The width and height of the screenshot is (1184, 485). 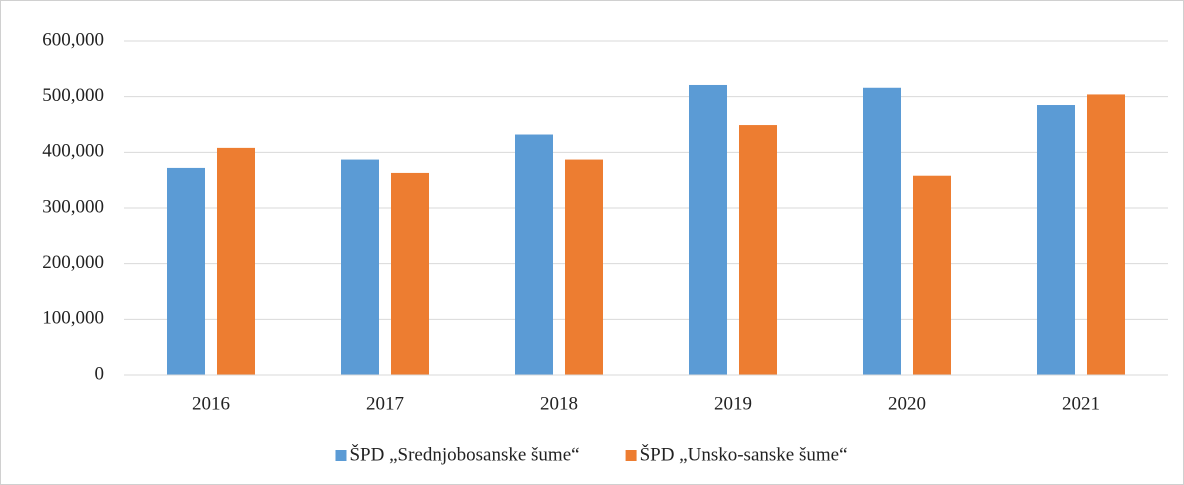 I want to click on y-tick-label: 300,000, so click(x=73, y=206).